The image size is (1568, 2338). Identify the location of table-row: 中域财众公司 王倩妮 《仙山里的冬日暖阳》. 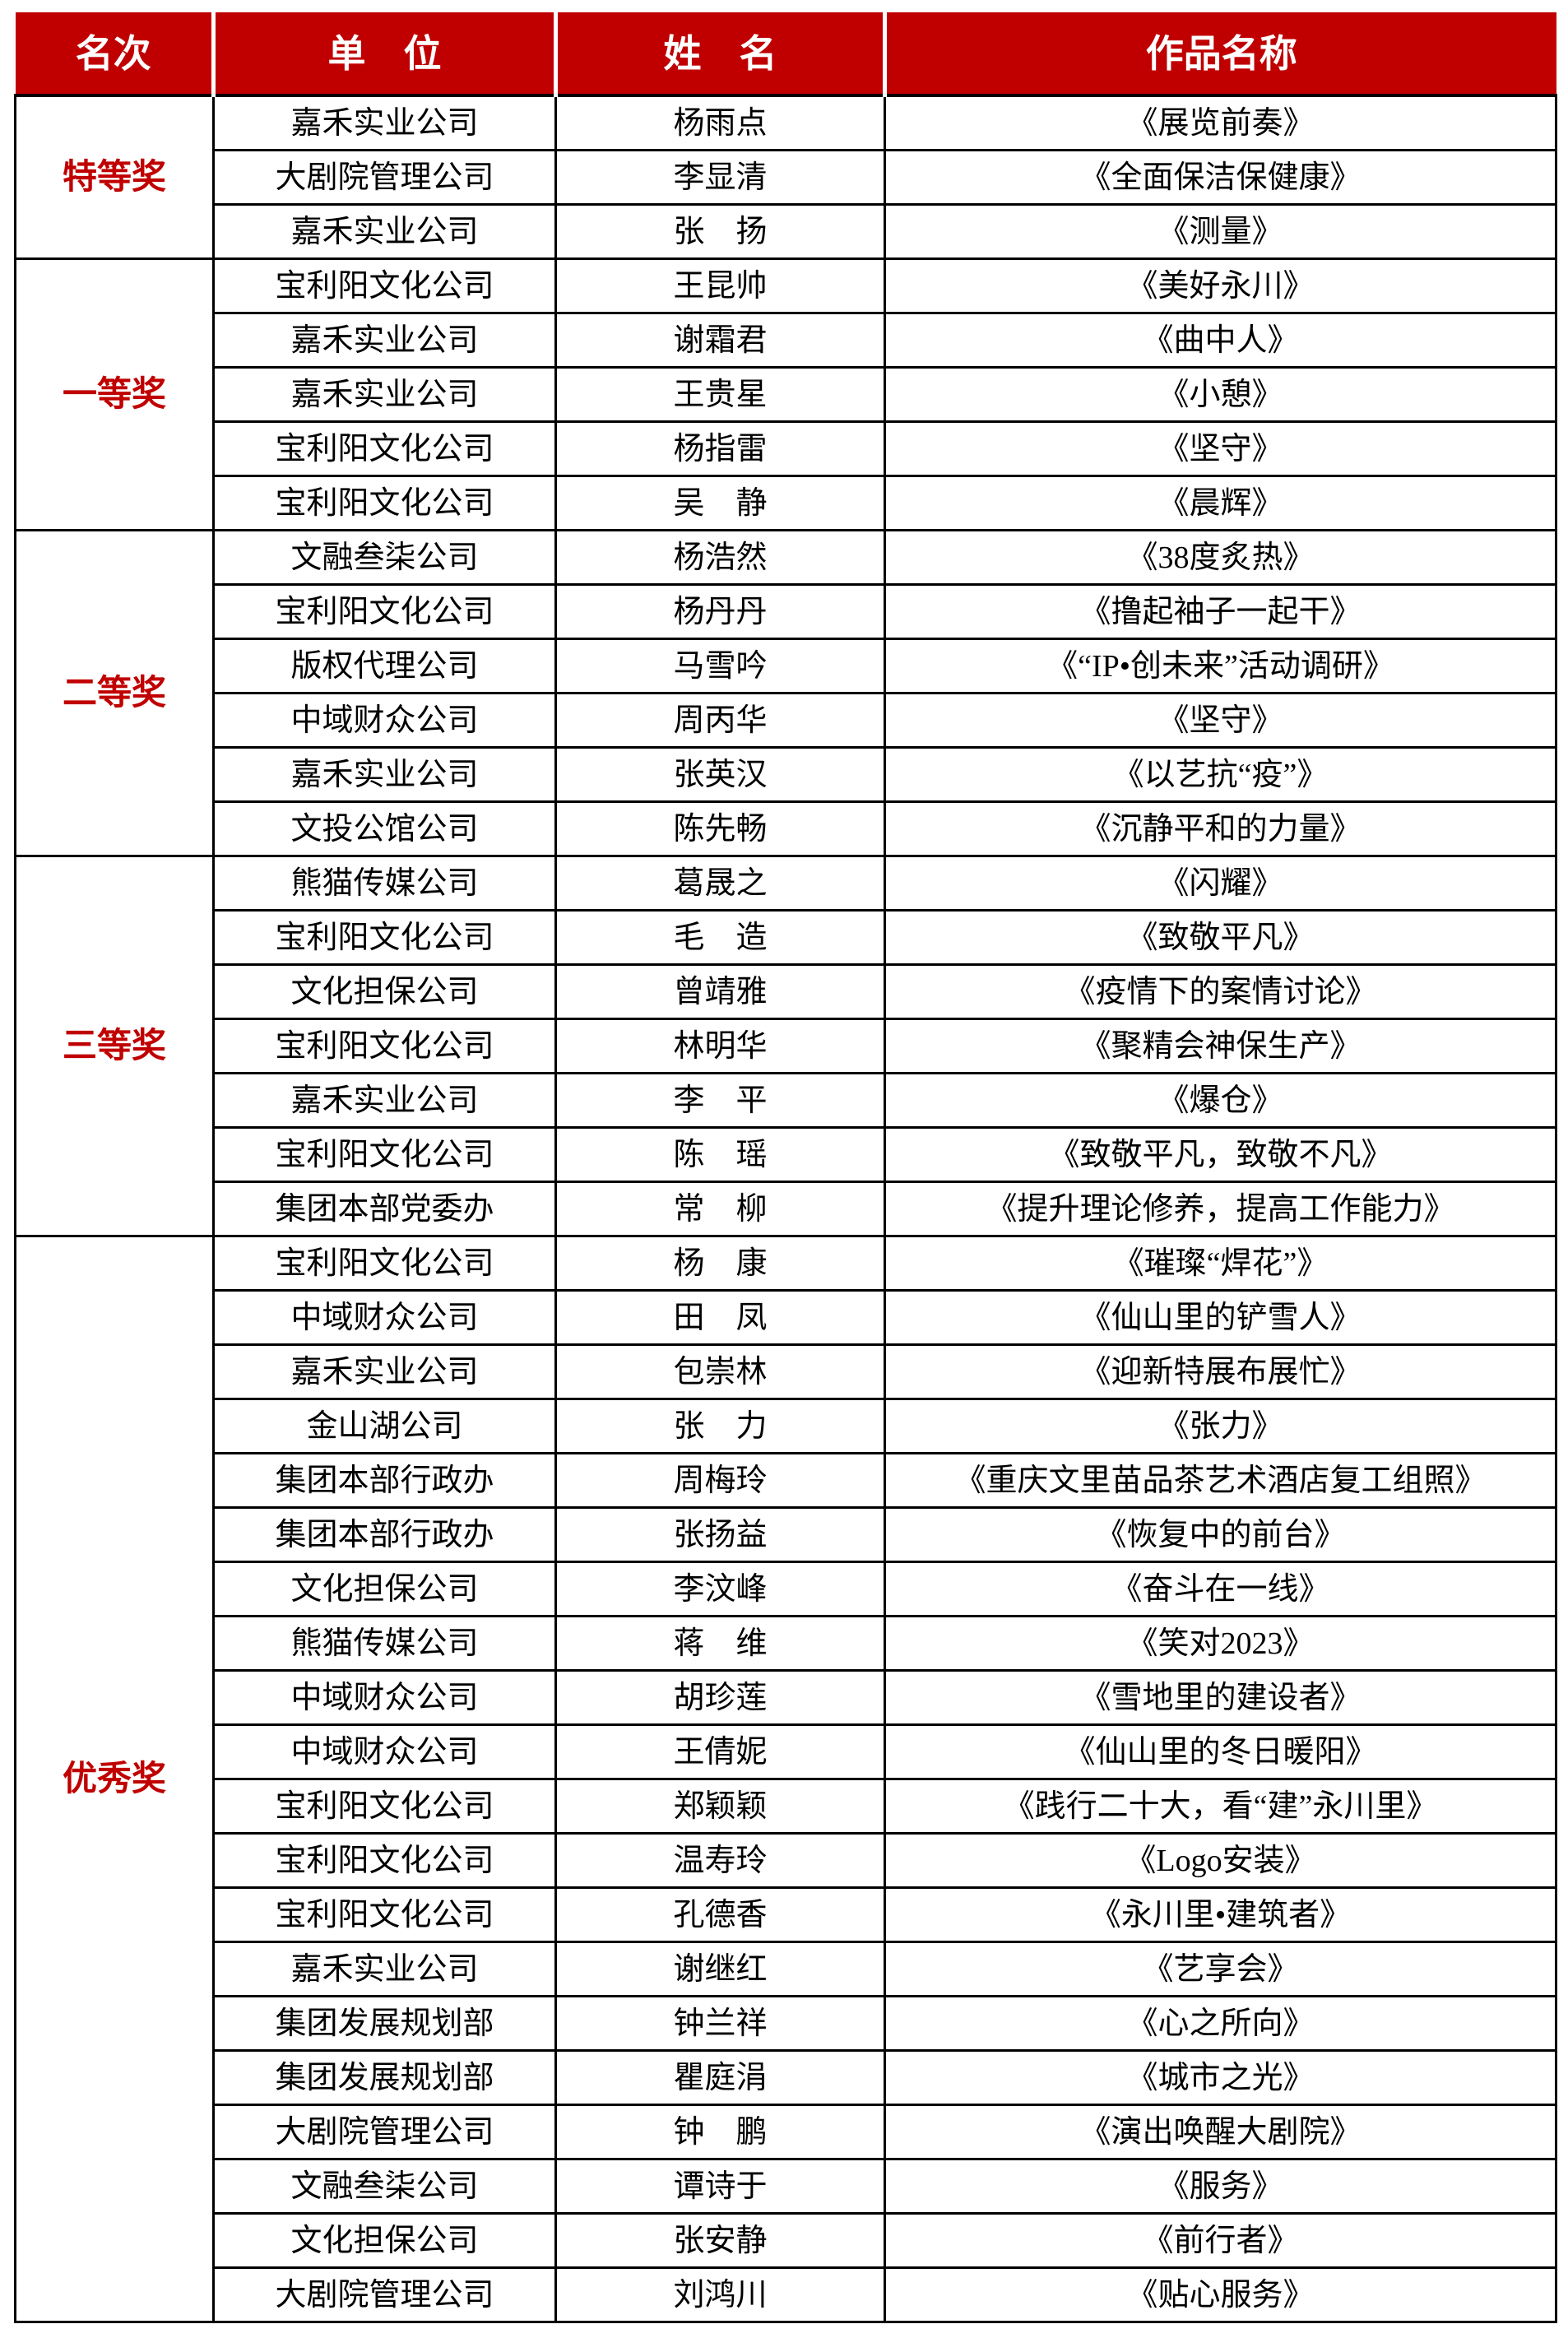
(786, 1751).